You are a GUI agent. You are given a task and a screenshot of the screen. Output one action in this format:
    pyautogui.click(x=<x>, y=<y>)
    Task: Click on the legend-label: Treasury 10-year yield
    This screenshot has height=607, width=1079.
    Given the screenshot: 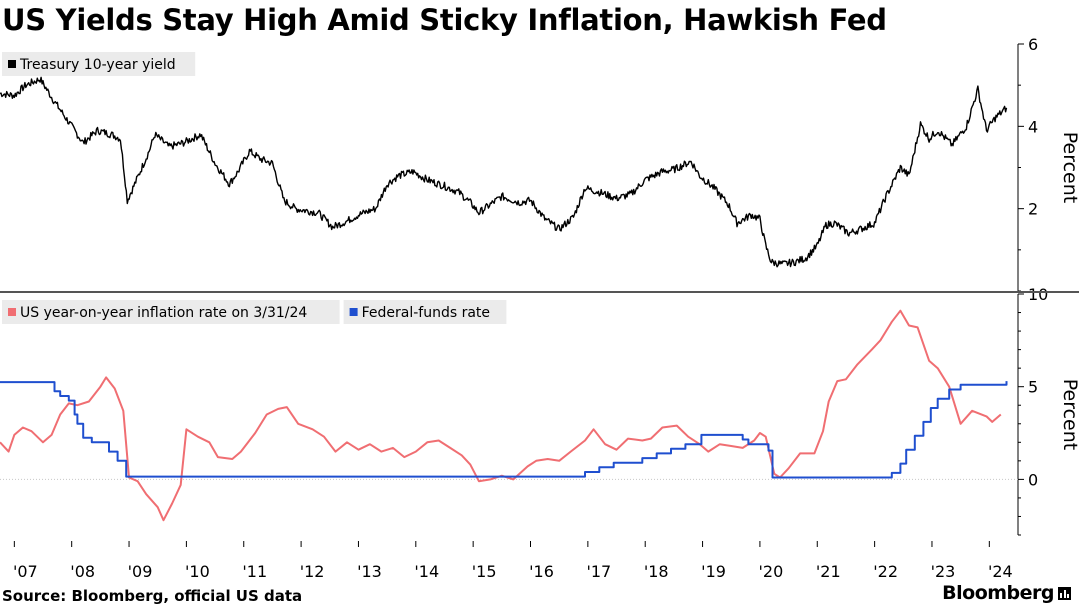 What is the action you would take?
    pyautogui.click(x=97, y=65)
    